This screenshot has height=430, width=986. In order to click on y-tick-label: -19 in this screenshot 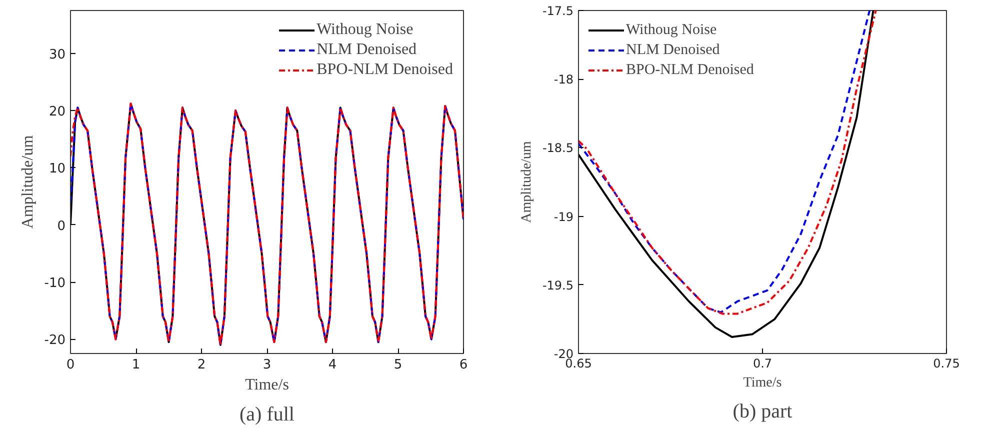, I will do `click(564, 217)`.